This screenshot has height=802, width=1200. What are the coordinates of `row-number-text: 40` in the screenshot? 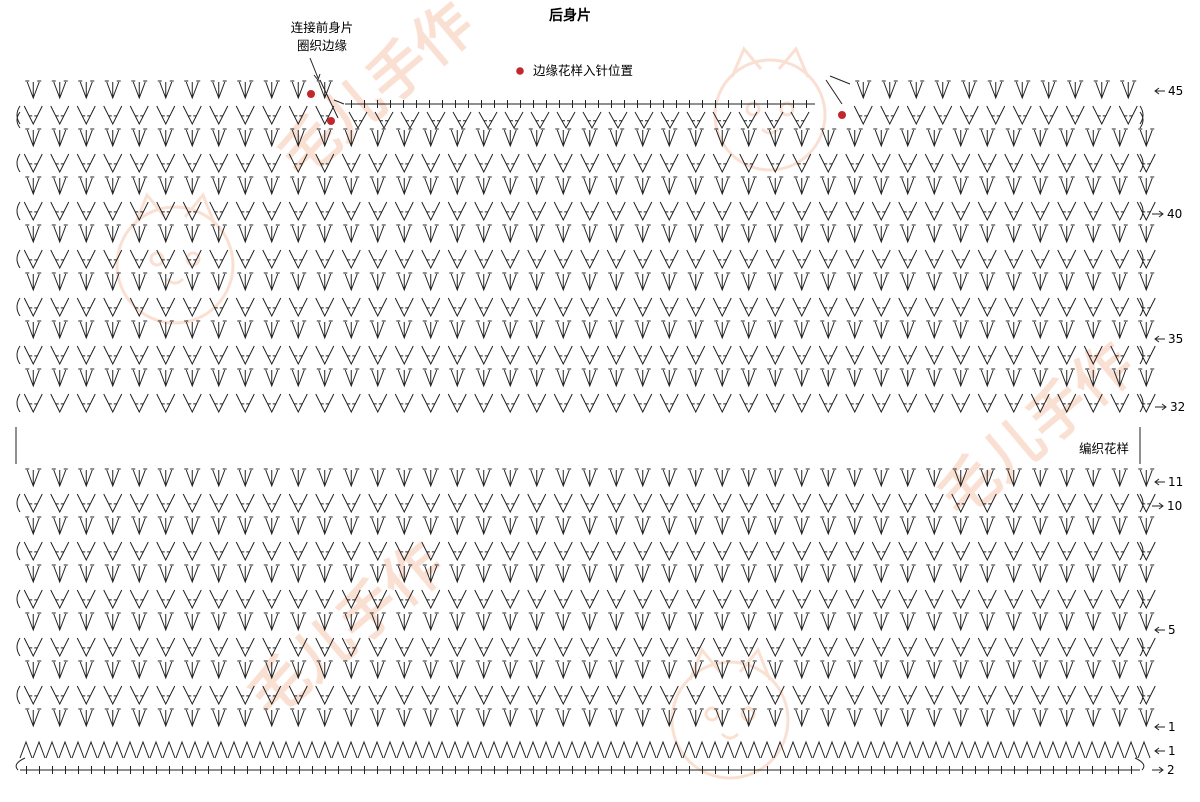 It's located at (1174, 214).